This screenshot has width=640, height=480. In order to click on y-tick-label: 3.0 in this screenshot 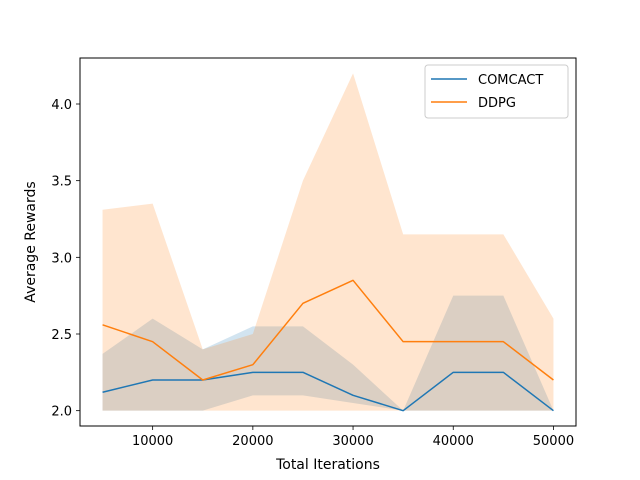, I will do `click(61, 258)`.